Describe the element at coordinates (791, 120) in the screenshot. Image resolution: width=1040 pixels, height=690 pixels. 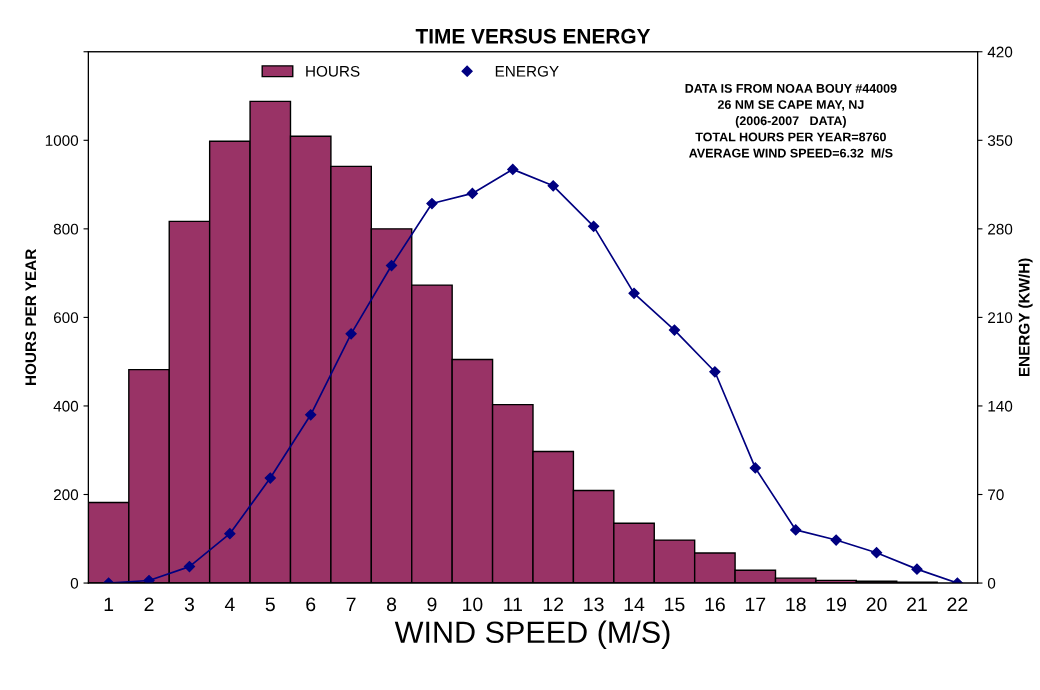
I see `annotation: DATA IS FROM NOAA BOUY #44009 26 NM SE CAPE MAY, NJ (2006-2007 DATA) TOTAL HOURS PER YEAR=8760 AVERAGE WIND SPEED=6.32 M/S` at that location.